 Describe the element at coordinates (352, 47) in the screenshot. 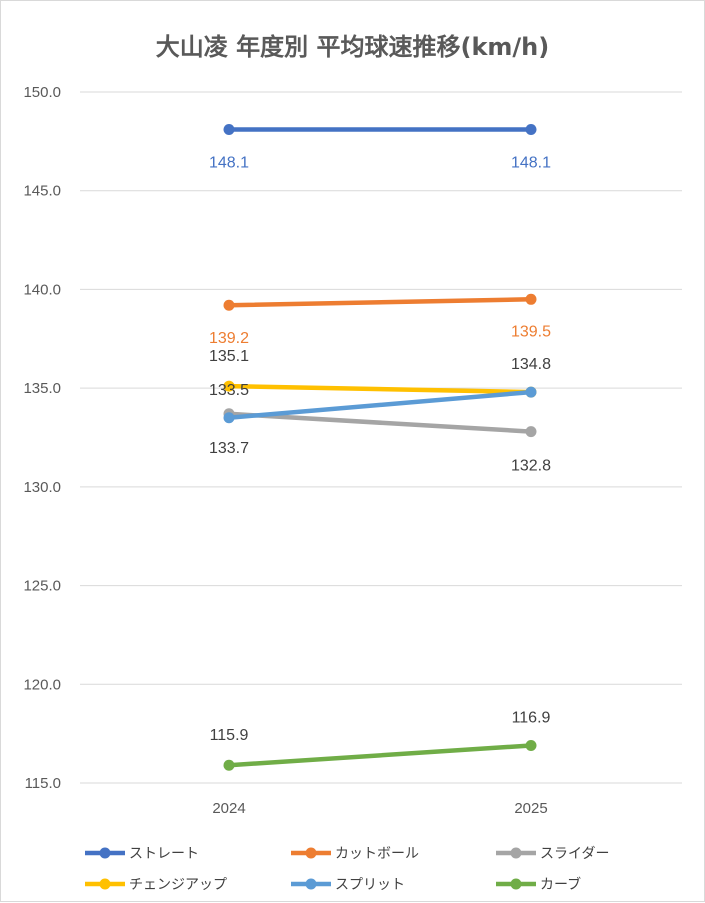

I see `chart-title: 大山凌 年度別 平均球速推移(km/h)` at that location.